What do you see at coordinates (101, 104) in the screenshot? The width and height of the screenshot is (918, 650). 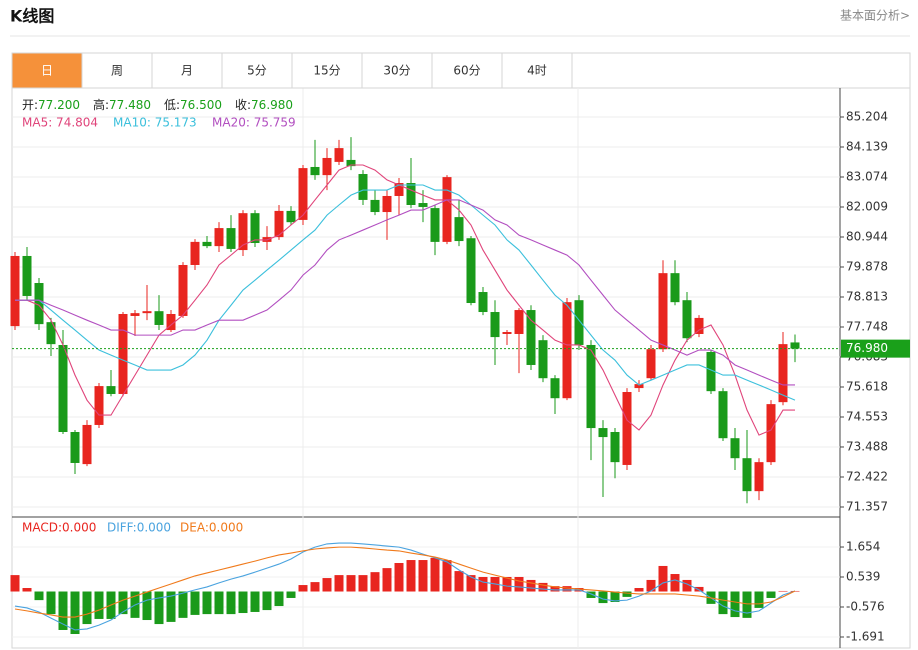 I see `ohlc-info-label: 高:` at bounding box center [101, 104].